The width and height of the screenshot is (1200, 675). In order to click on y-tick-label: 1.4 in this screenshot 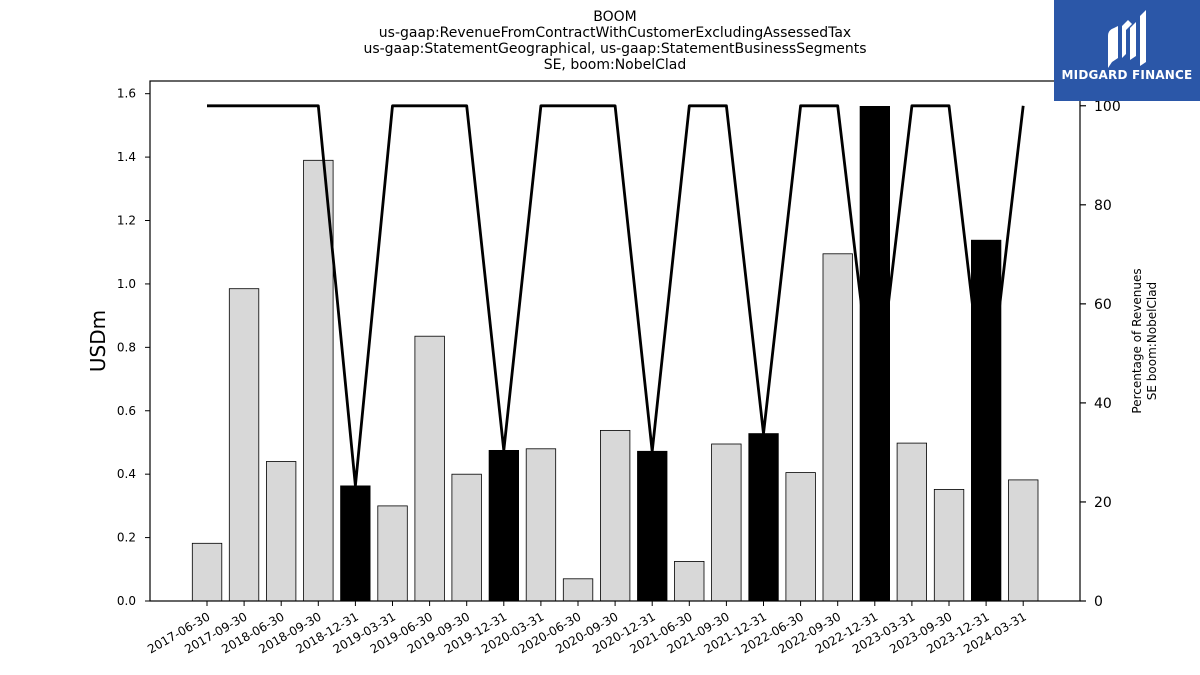, I will do `click(126, 157)`.